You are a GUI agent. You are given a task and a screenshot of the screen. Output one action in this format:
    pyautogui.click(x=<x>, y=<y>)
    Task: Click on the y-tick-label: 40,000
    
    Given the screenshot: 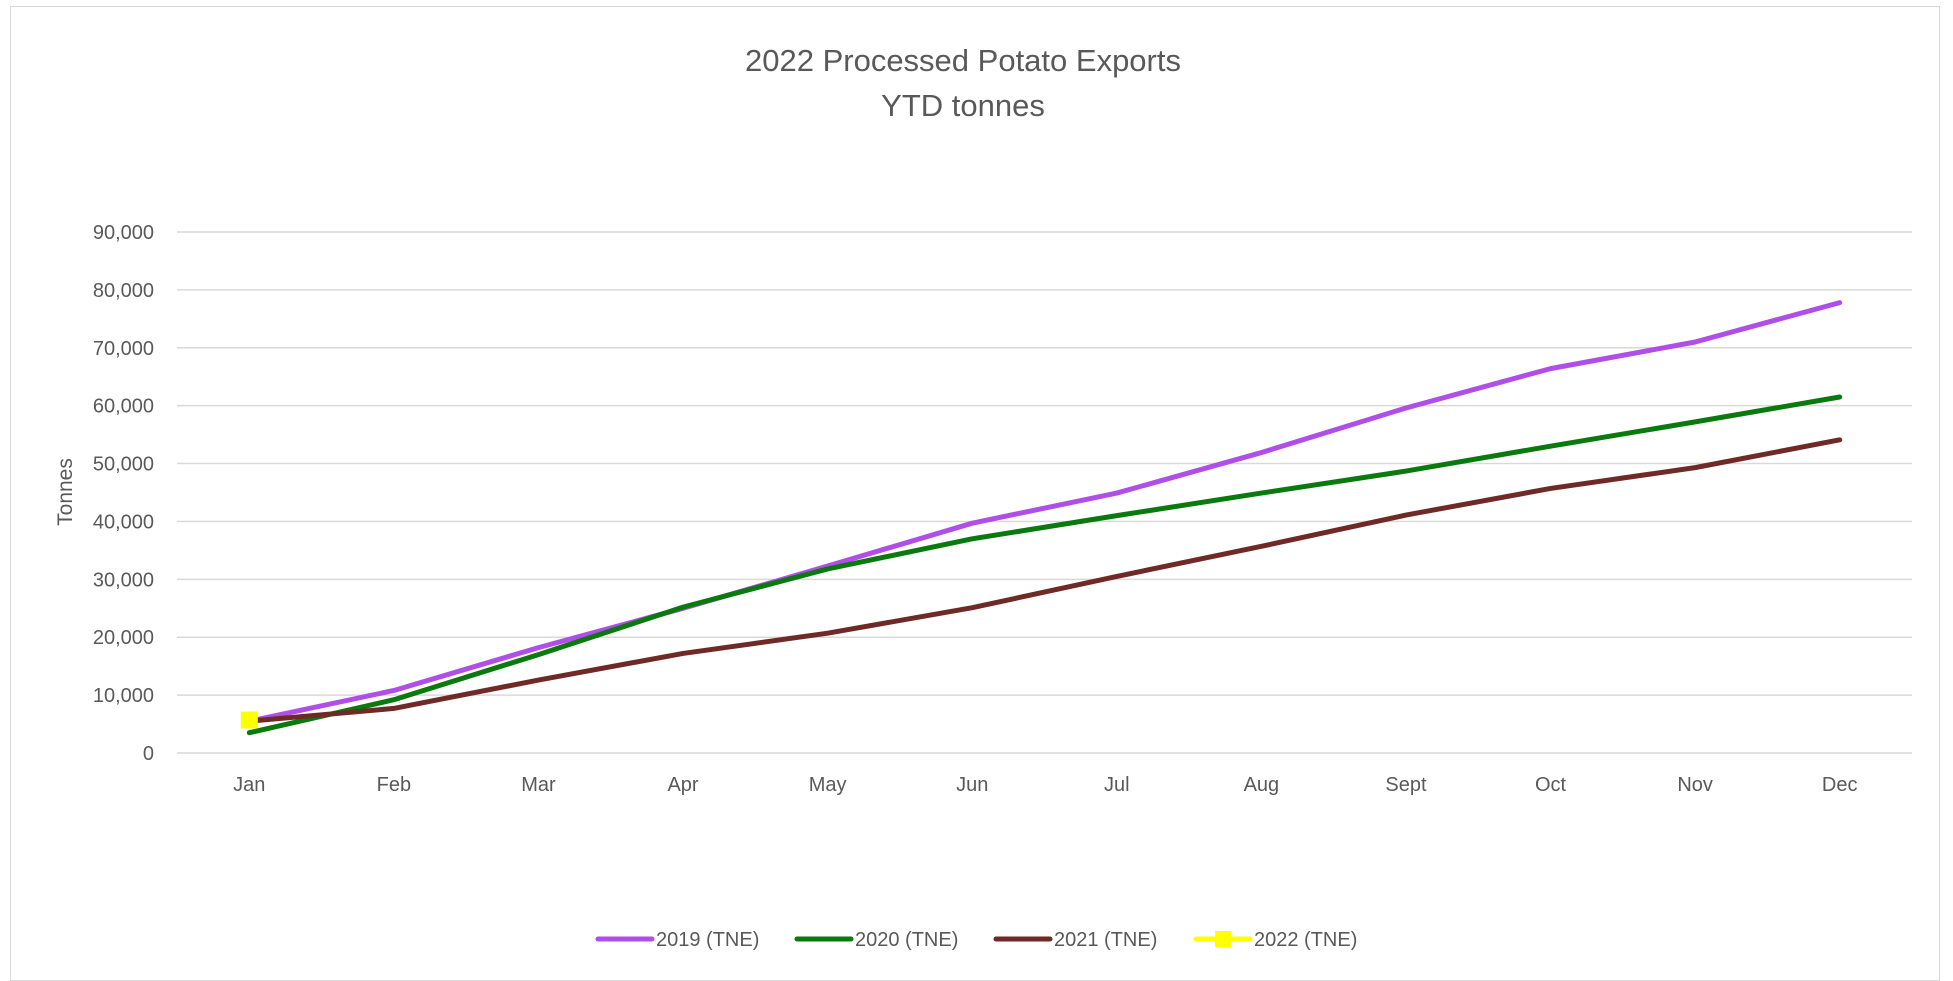 What is the action you would take?
    pyautogui.click(x=123, y=522)
    